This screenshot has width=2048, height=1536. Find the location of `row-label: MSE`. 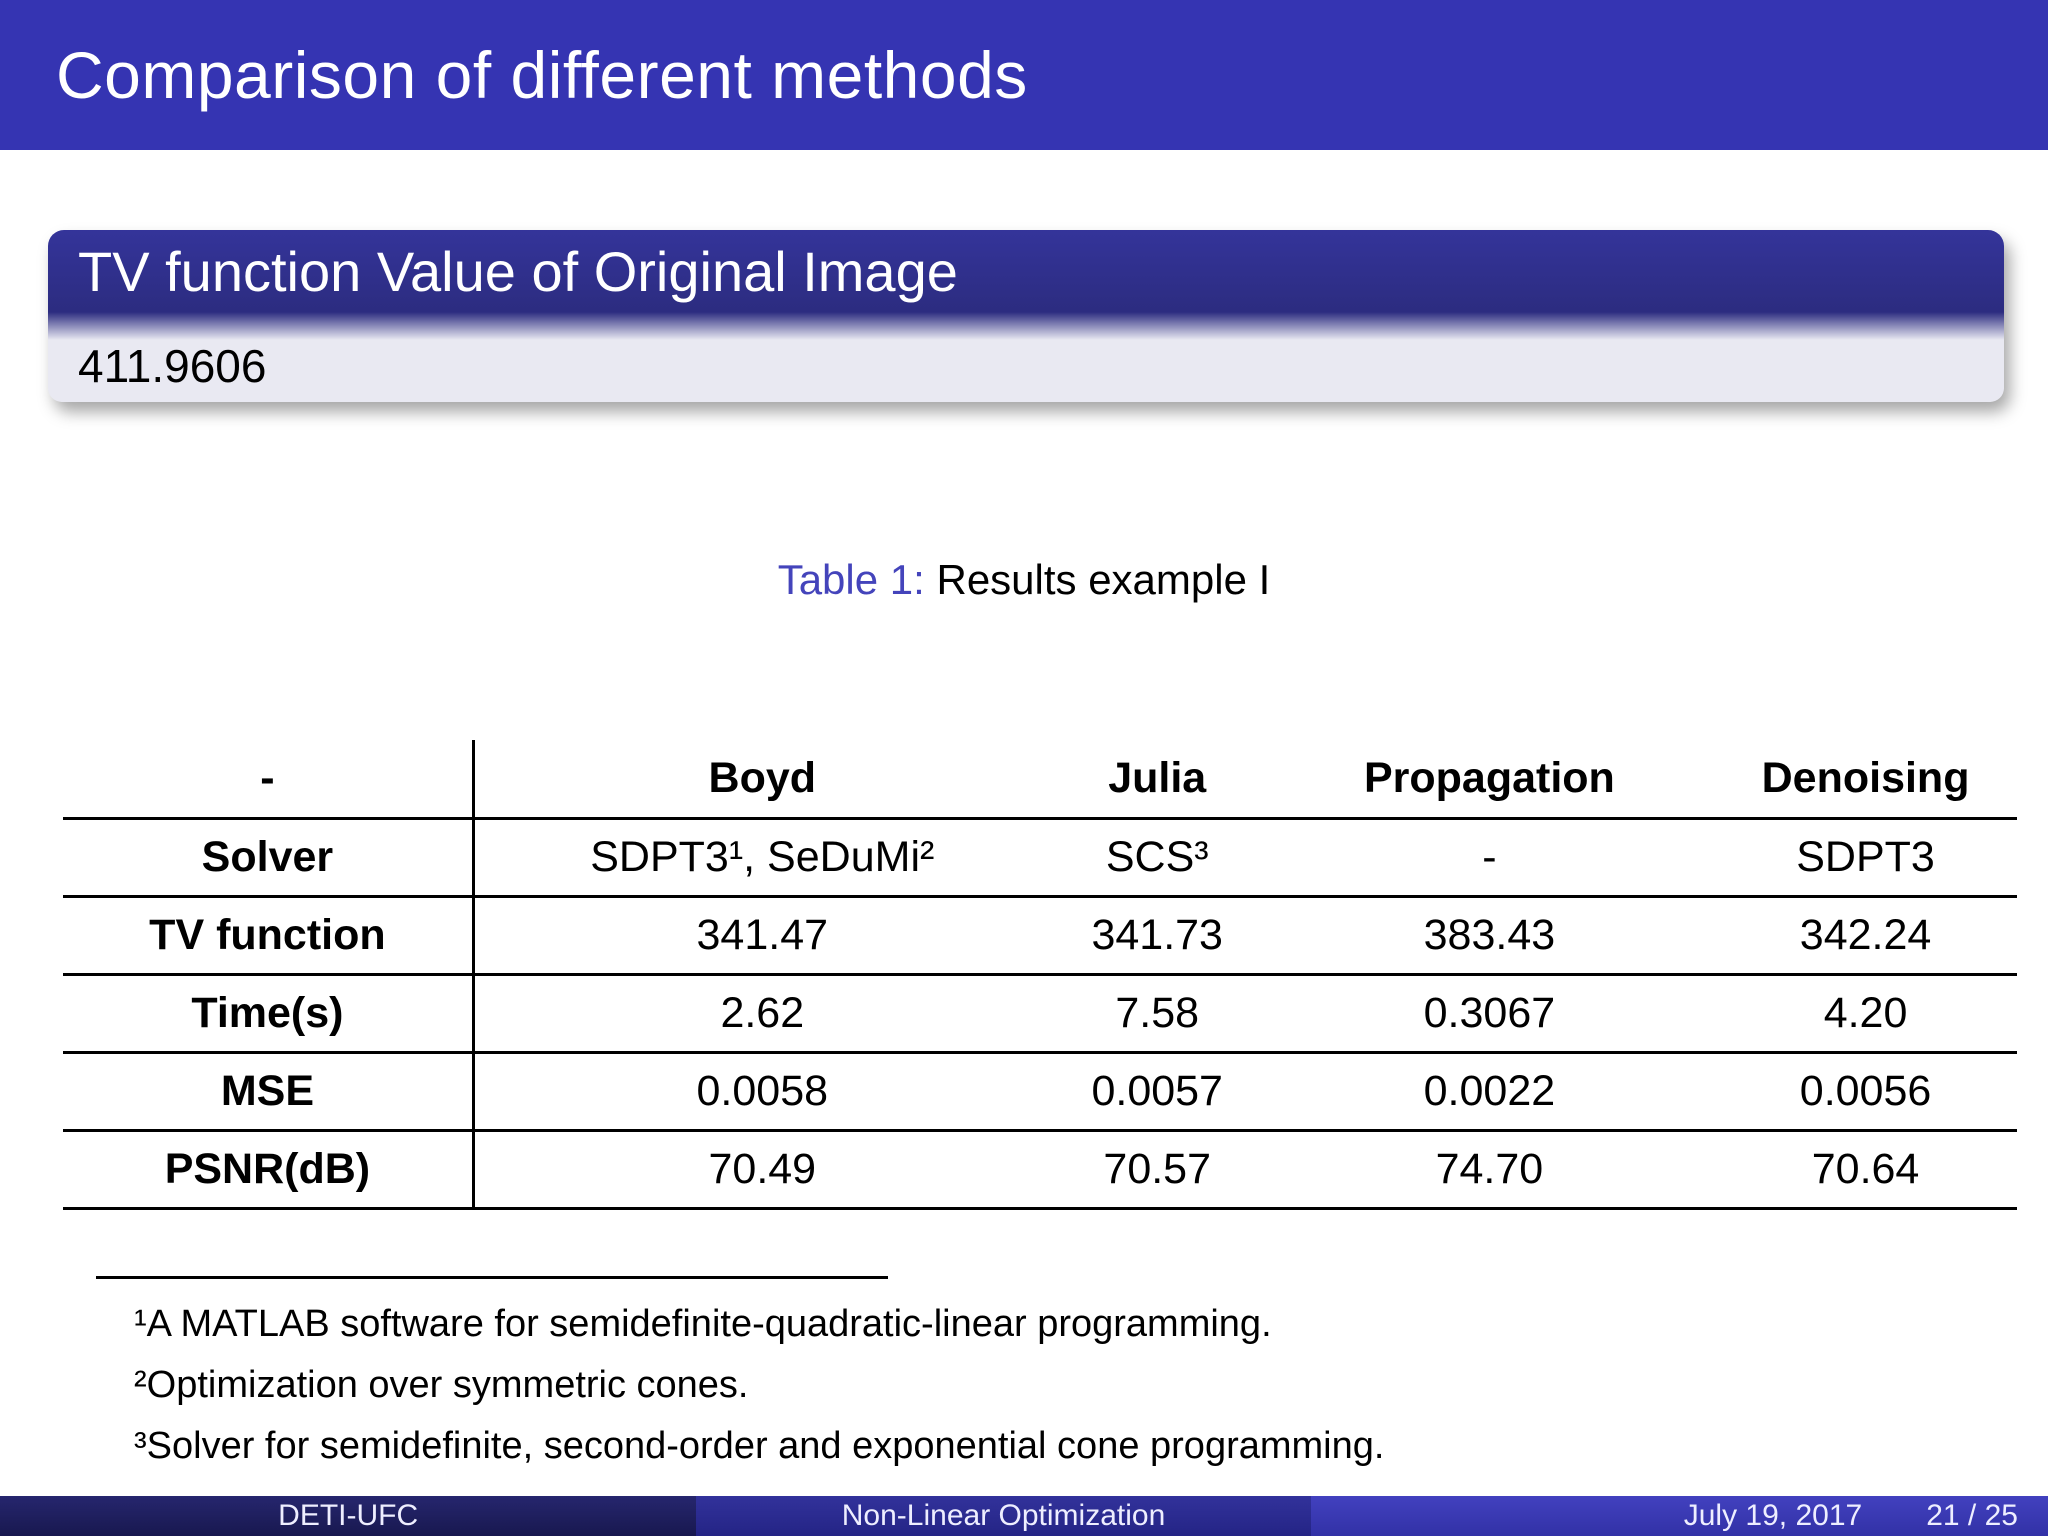

row-label: MSE is located at coordinates (269, 1092).